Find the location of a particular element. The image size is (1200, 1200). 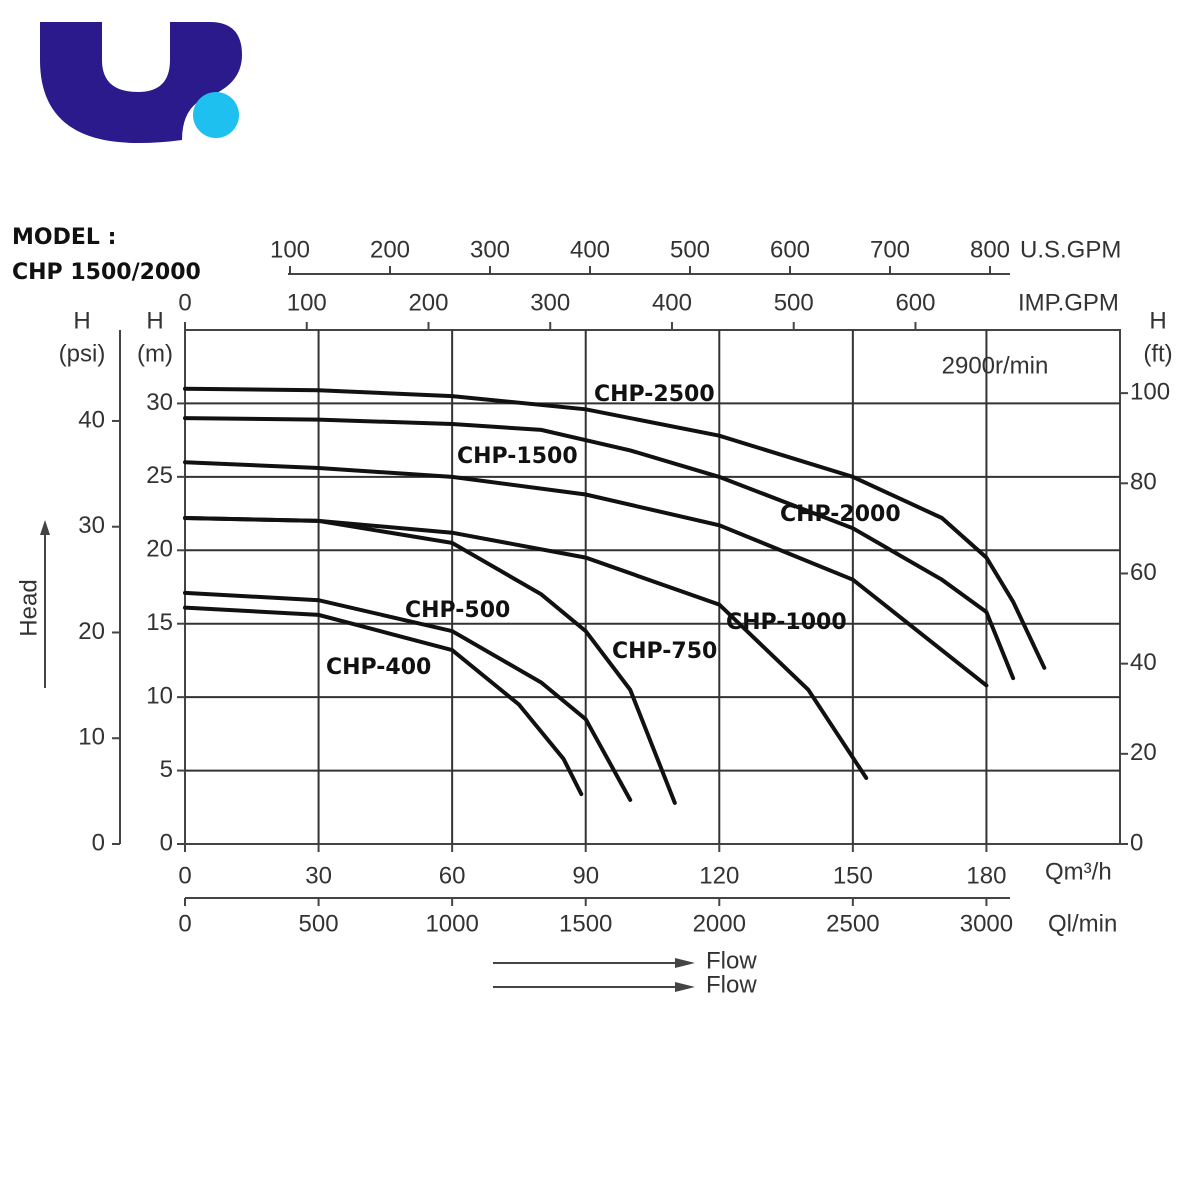

series-label: CHP-1500 is located at coordinates (517, 456).